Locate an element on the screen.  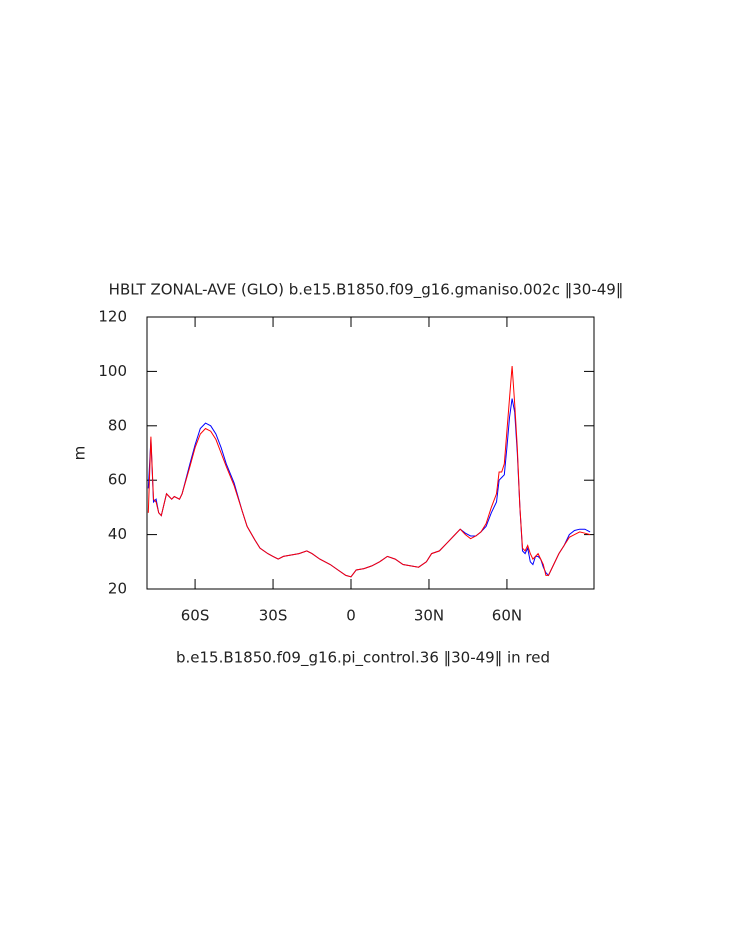
x-tick-label: 60N is located at coordinates (507, 616).